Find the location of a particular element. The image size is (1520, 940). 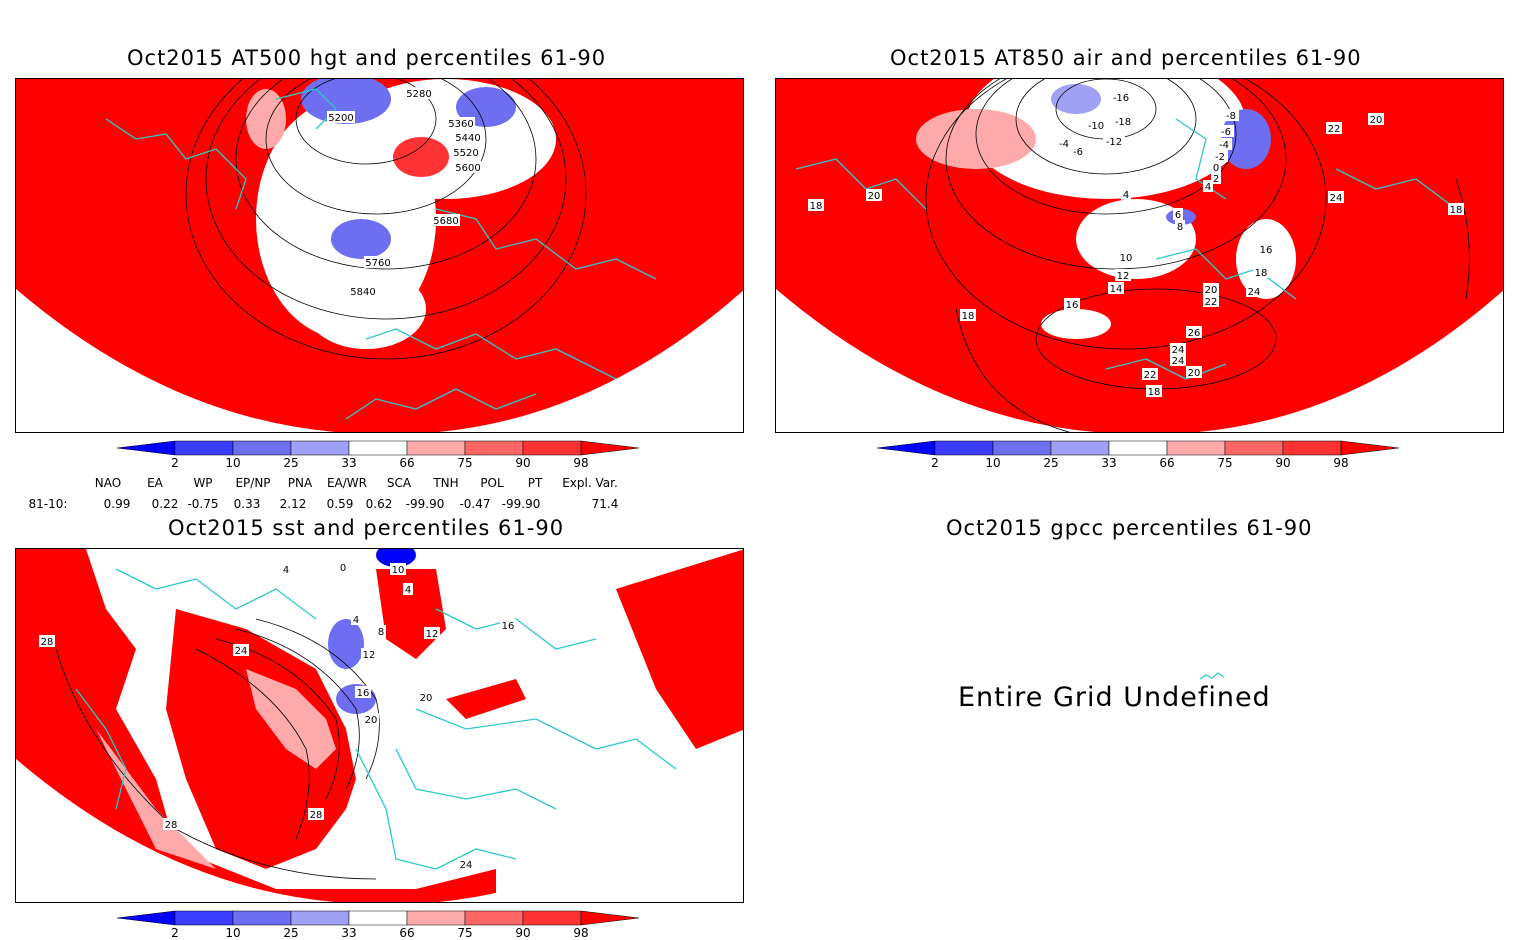

colorbar-top-left: 2 10 25 33 66 75 90 98 is located at coordinates (379, 455).